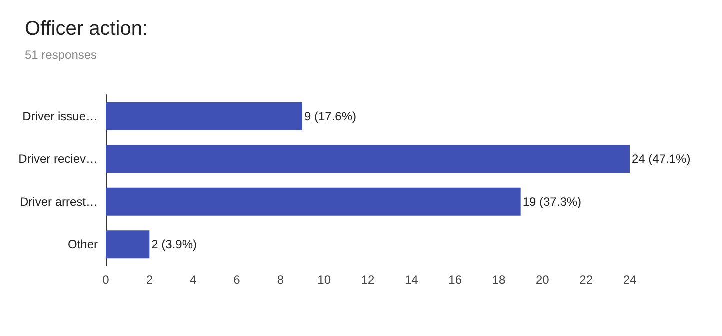 Image resolution: width=722 pixels, height=336 pixels. What do you see at coordinates (411, 280) in the screenshot?
I see `x-tick-label: 14` at bounding box center [411, 280].